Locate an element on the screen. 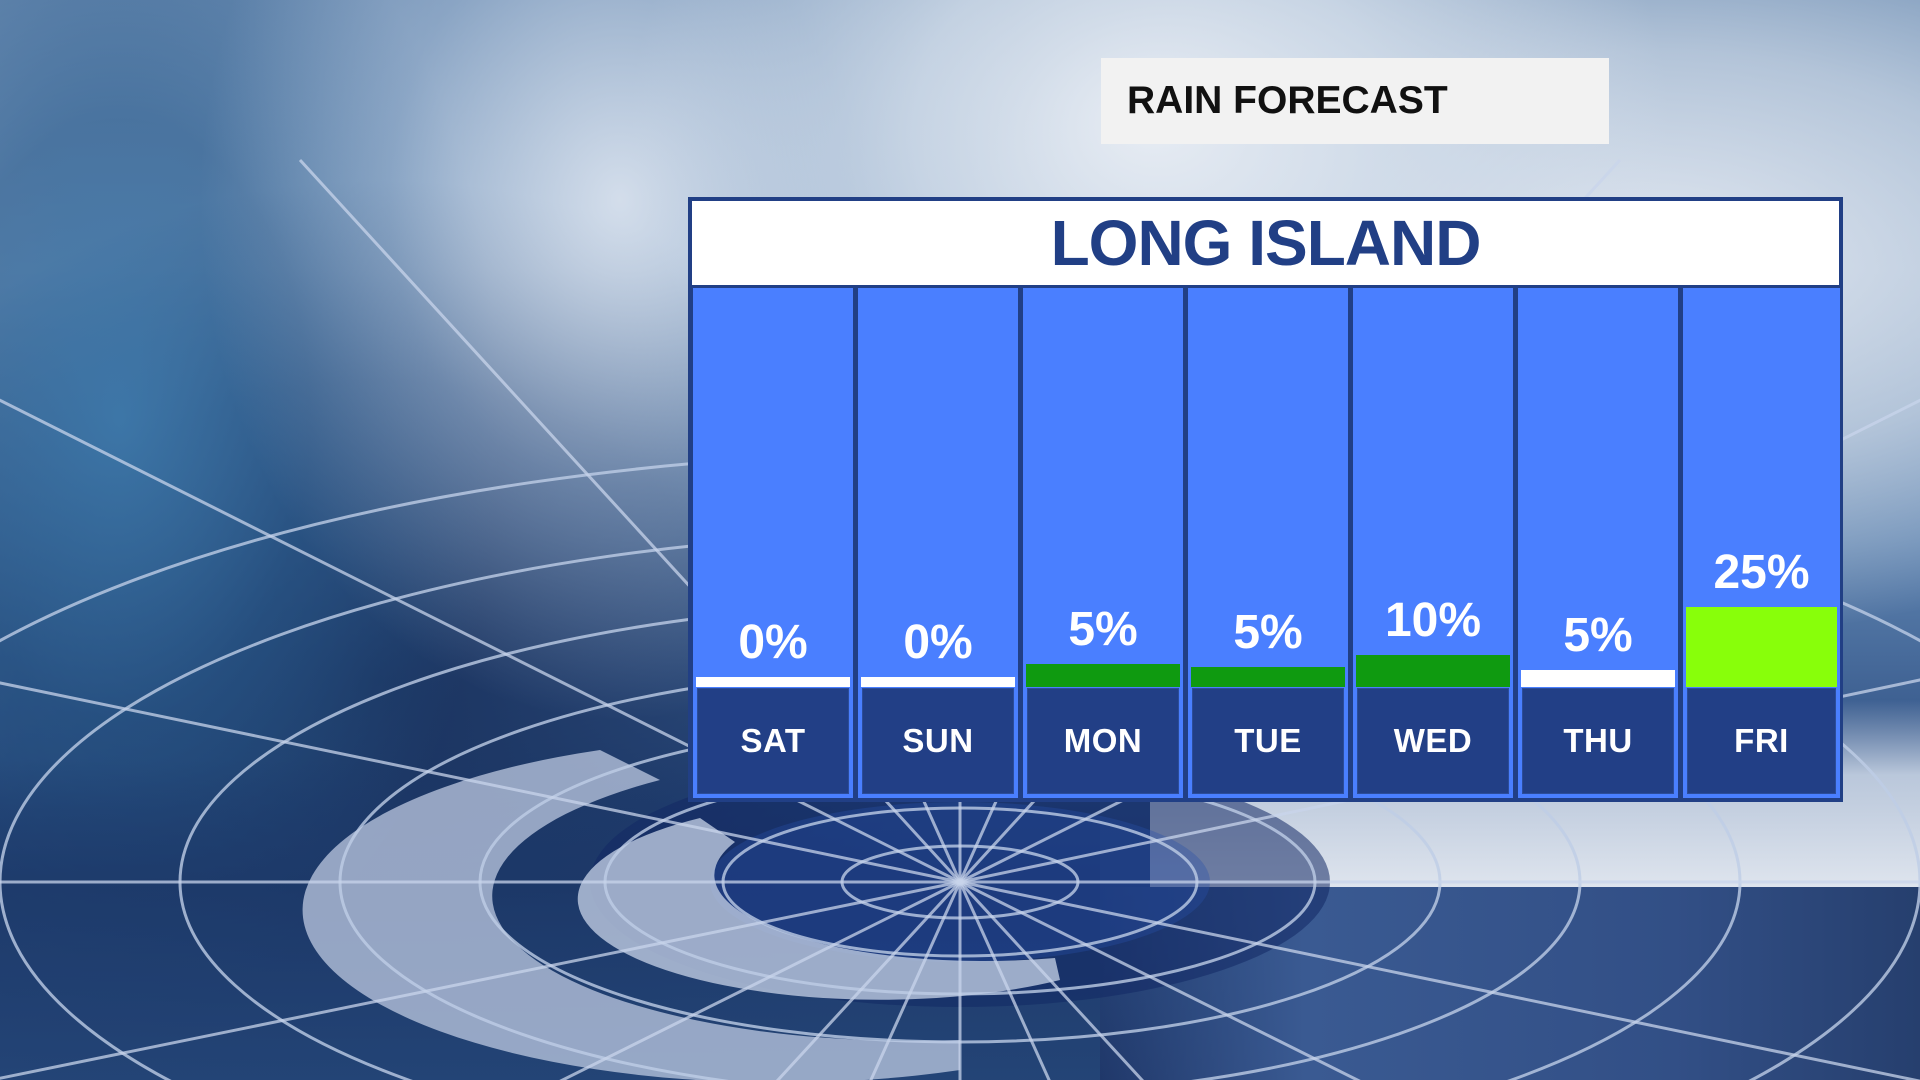 Image resolution: width=1920 pixels, height=1080 pixels. day-label-box: FRI is located at coordinates (1761, 741).